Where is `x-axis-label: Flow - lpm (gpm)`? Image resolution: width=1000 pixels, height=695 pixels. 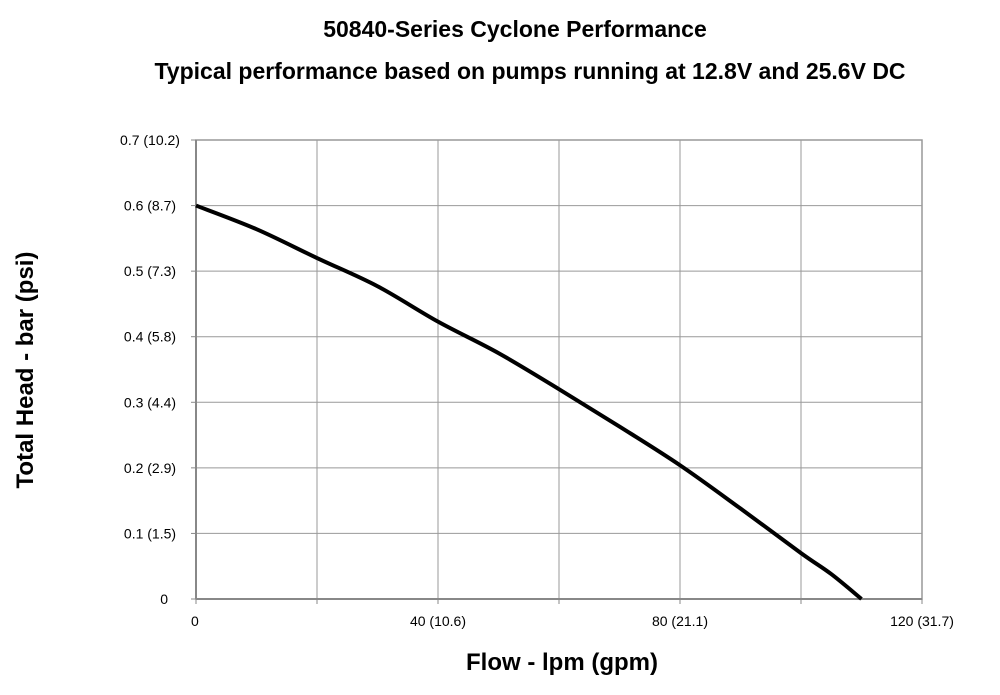
x-axis-label: Flow - lpm (gpm) is located at coordinates (562, 662).